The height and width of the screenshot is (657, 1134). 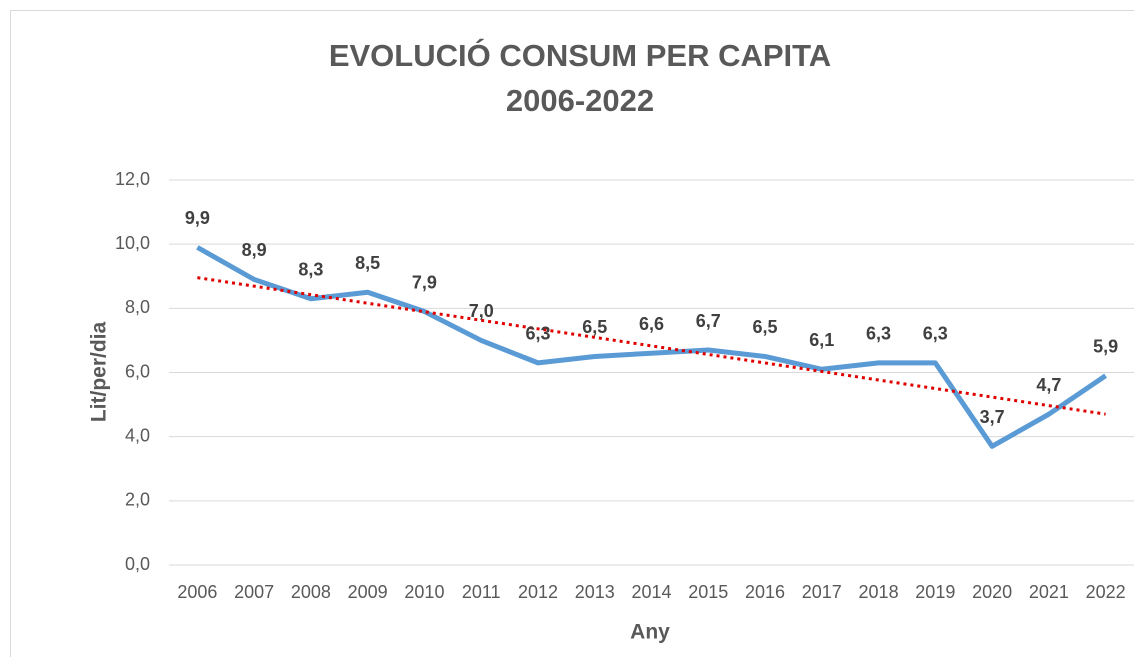 I want to click on y-tick-label: 8,0, so click(x=137, y=307).